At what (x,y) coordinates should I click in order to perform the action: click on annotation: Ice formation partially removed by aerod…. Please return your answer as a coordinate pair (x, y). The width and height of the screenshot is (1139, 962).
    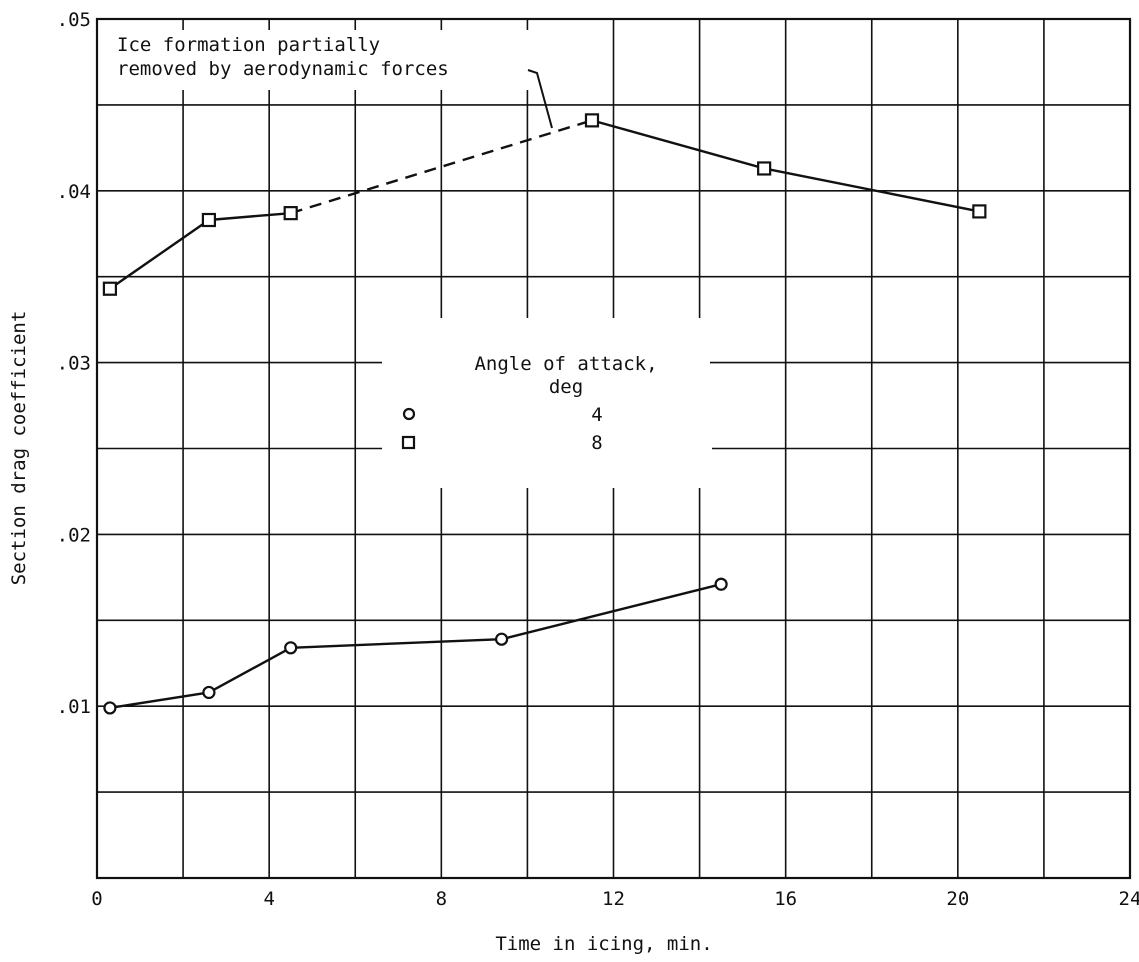
    Looking at the image, I should click on (331, 79).